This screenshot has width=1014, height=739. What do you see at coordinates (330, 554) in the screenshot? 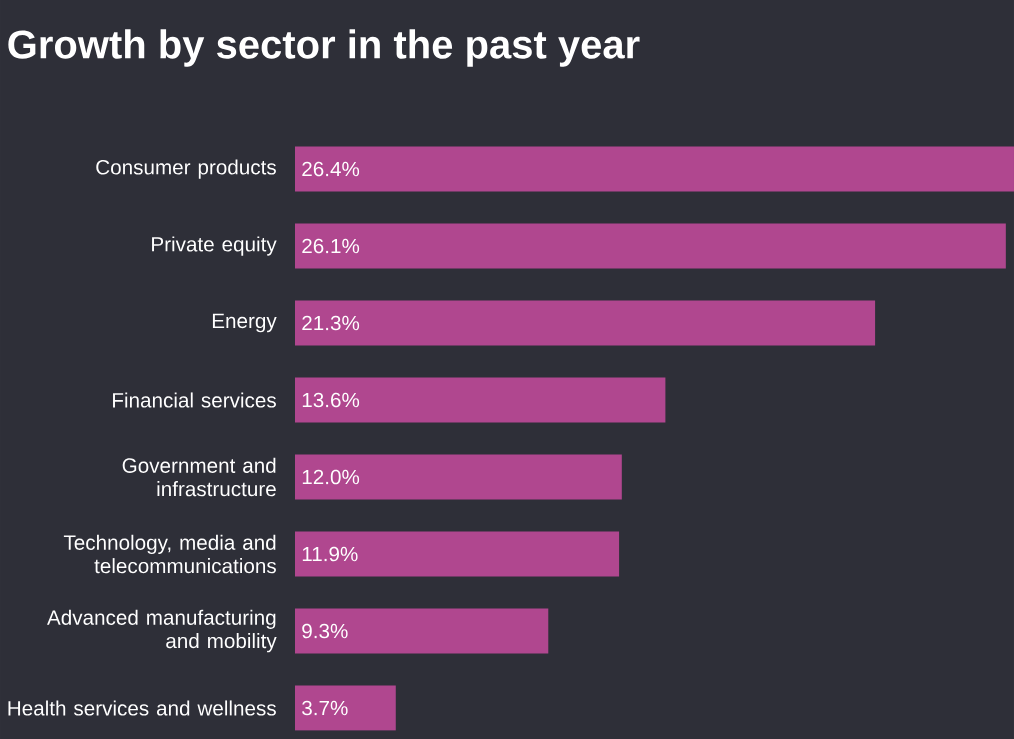
I see `data-label: 11.9%` at bounding box center [330, 554].